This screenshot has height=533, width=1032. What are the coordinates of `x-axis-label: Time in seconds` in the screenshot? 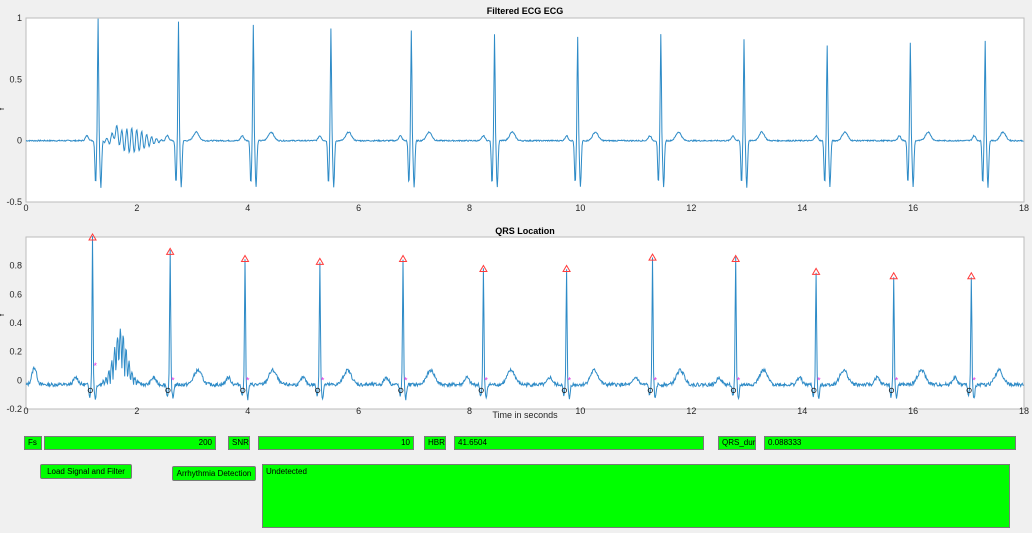 It's located at (525, 415).